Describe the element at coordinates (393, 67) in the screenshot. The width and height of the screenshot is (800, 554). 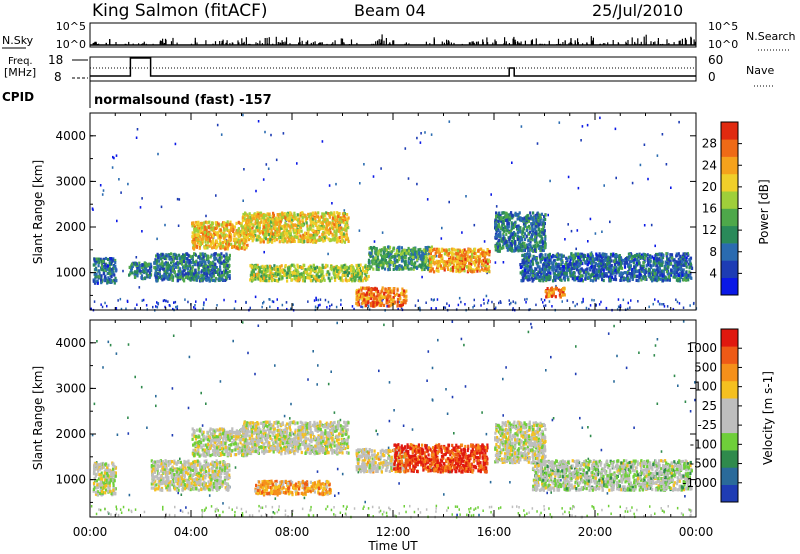
I see `frequency-trace` at that location.